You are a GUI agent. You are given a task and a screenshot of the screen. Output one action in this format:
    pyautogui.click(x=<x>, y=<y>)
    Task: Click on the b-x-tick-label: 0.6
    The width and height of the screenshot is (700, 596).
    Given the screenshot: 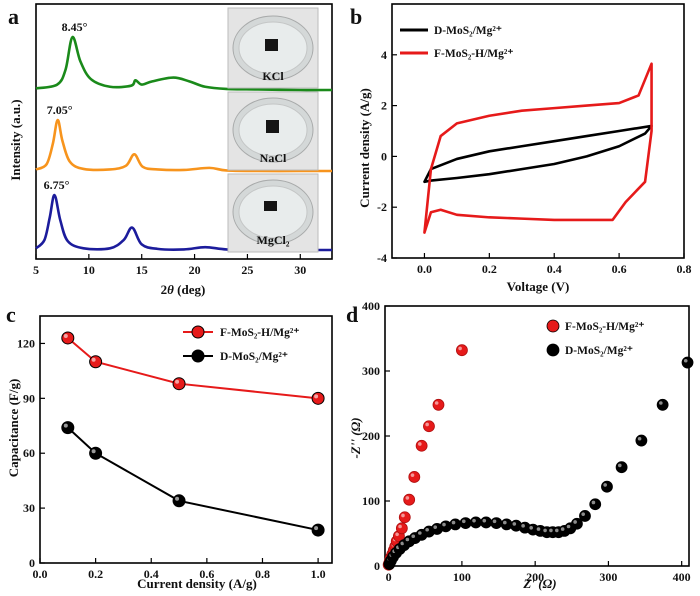 What is the action you would take?
    pyautogui.click(x=619, y=269)
    